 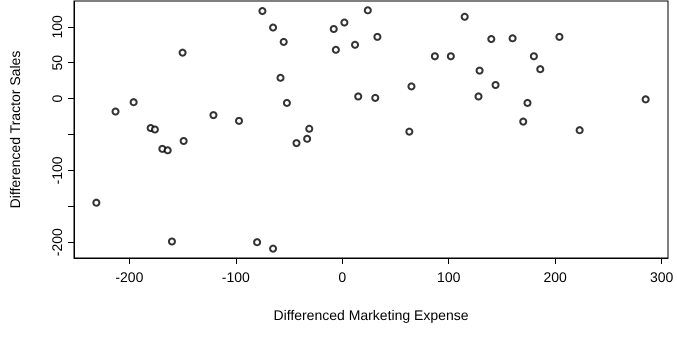 I want to click on x-tick-label: 0, so click(x=342, y=277).